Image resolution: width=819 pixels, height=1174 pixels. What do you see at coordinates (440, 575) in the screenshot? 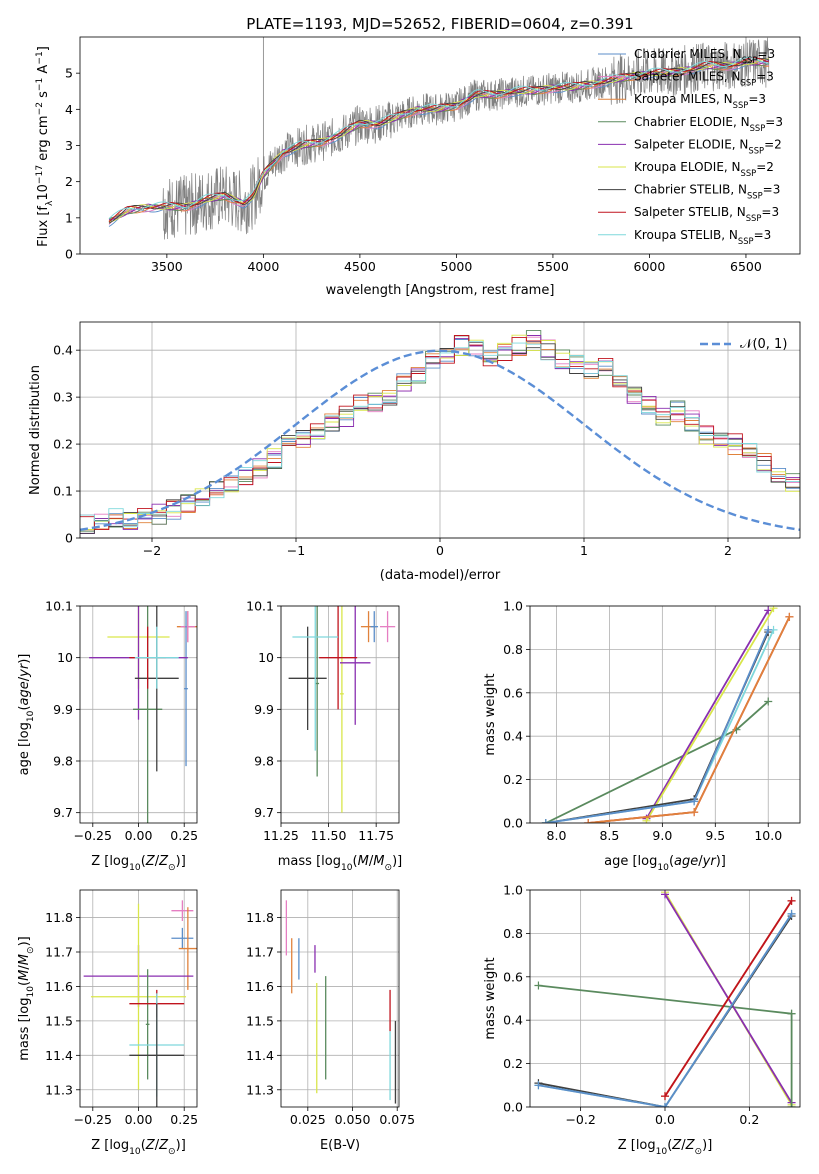
I see `x-axis-label: (data-model)/error` at bounding box center [440, 575].